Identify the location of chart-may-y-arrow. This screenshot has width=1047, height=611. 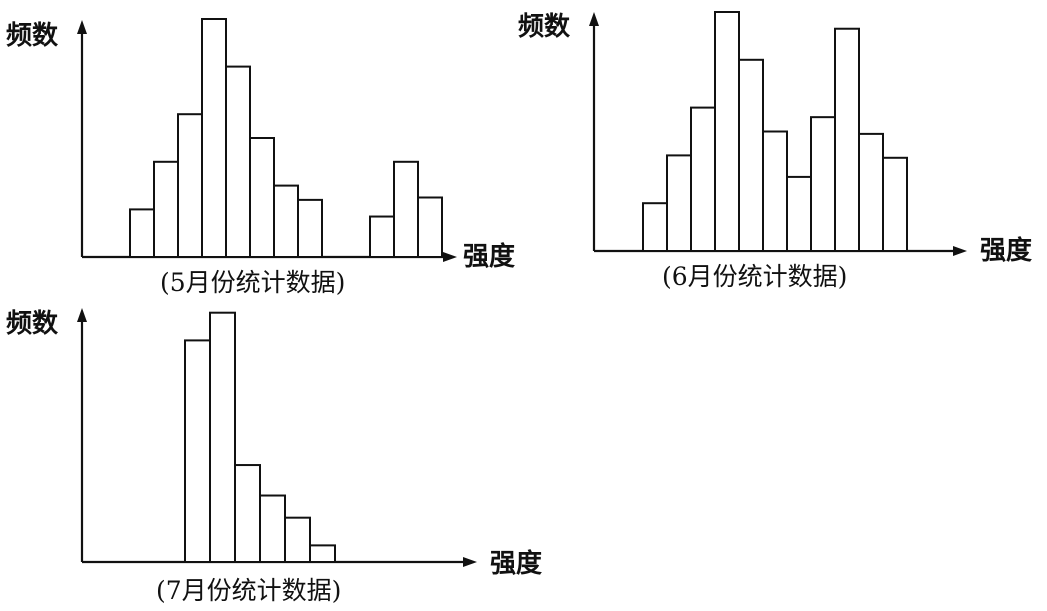
(82, 27).